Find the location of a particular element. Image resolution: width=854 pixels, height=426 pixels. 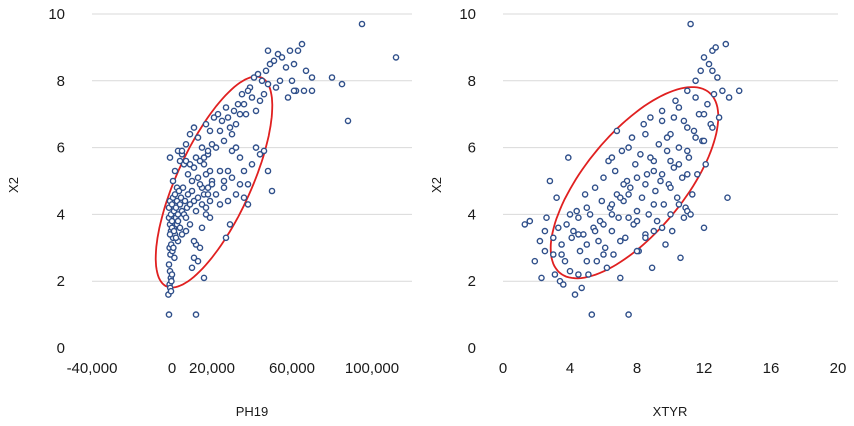

chart1-y-tick-label: 6 is located at coordinates (61, 148).